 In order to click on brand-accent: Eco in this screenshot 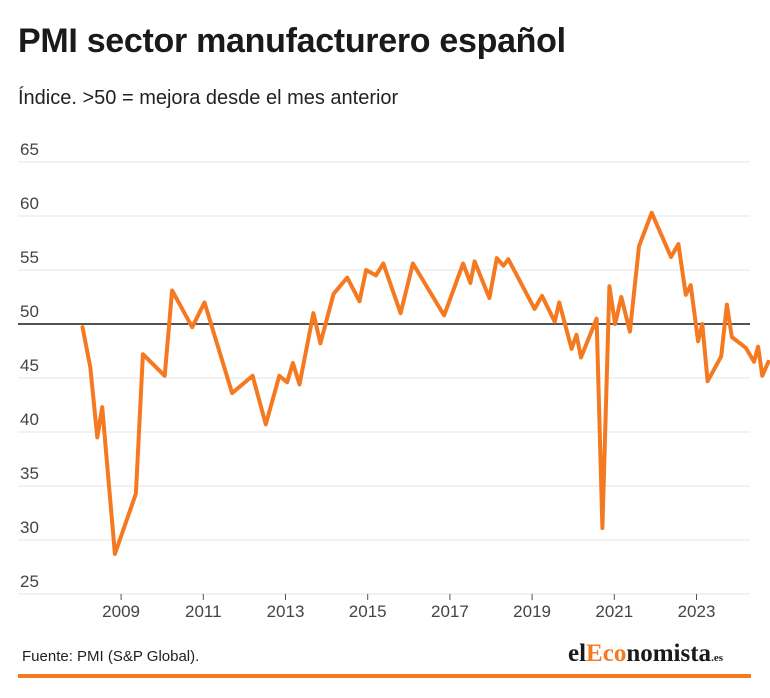, I will do `click(606, 653)`.